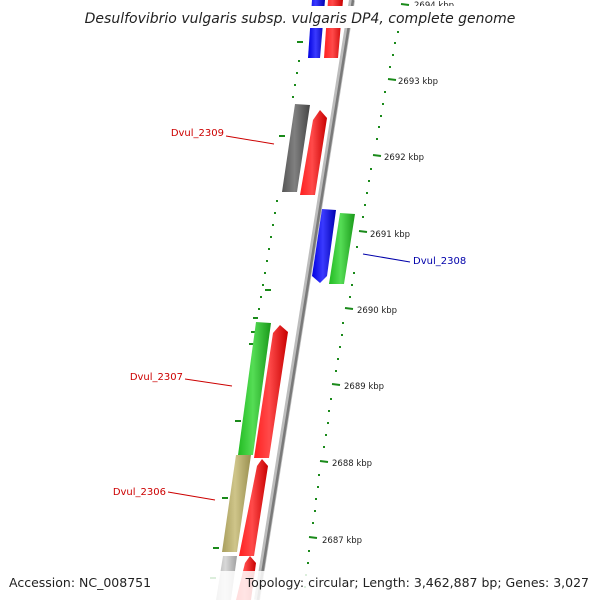 The height and width of the screenshot is (600, 600). Describe the element at coordinates (279, 185) in the screenshot. I see `scale-dots-inner` at that location.